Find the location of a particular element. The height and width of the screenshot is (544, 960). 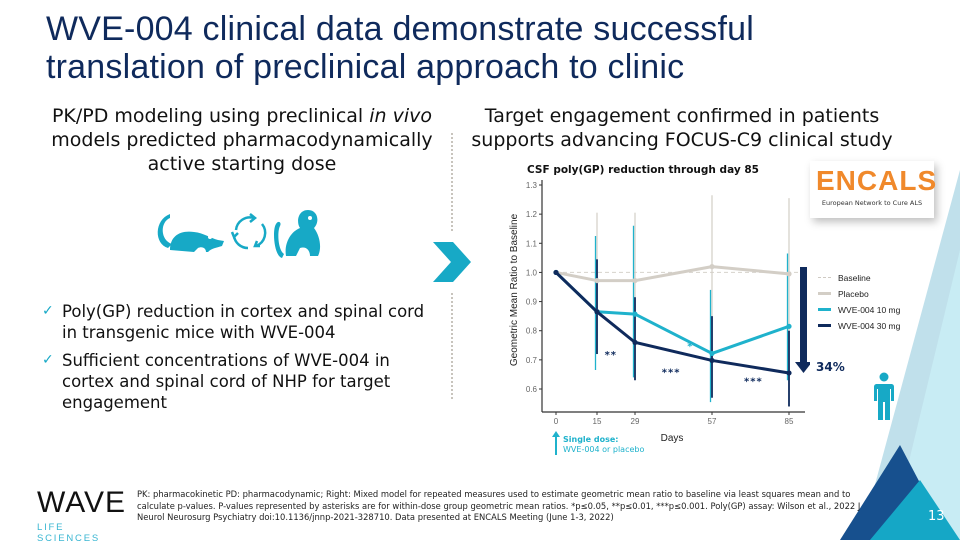

y-tick-label: 1.1 is located at coordinates (532, 243).